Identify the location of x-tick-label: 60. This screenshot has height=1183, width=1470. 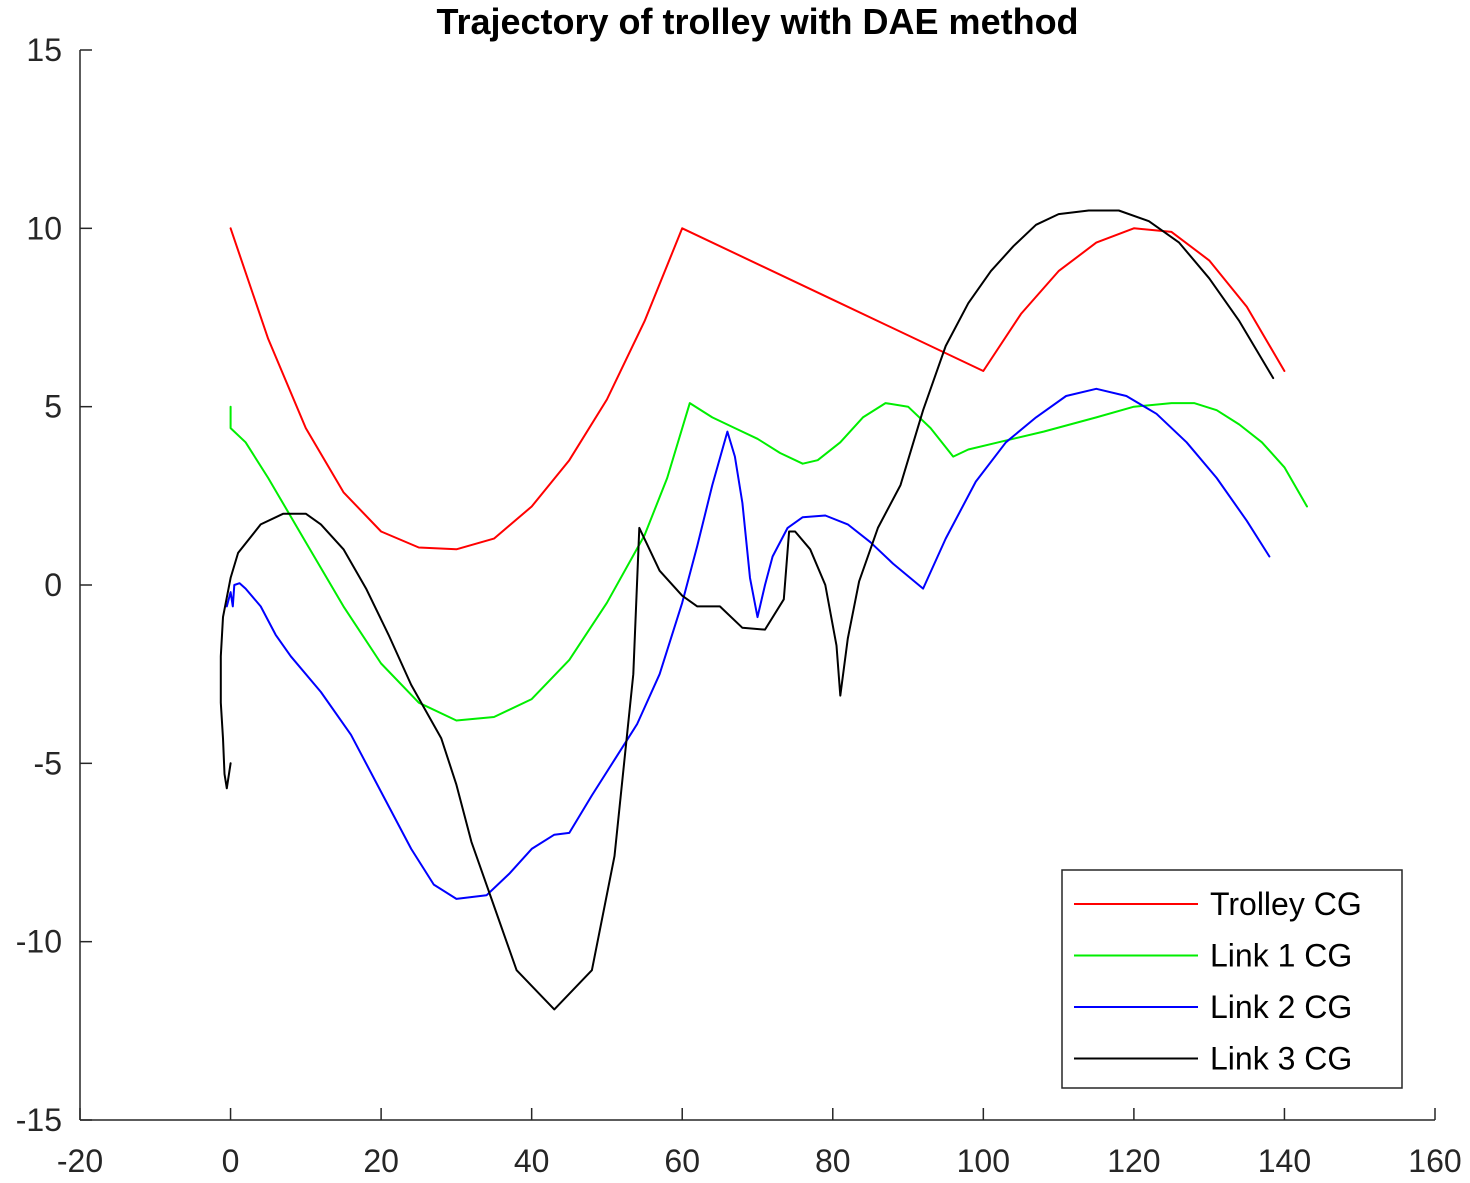
(682, 1161).